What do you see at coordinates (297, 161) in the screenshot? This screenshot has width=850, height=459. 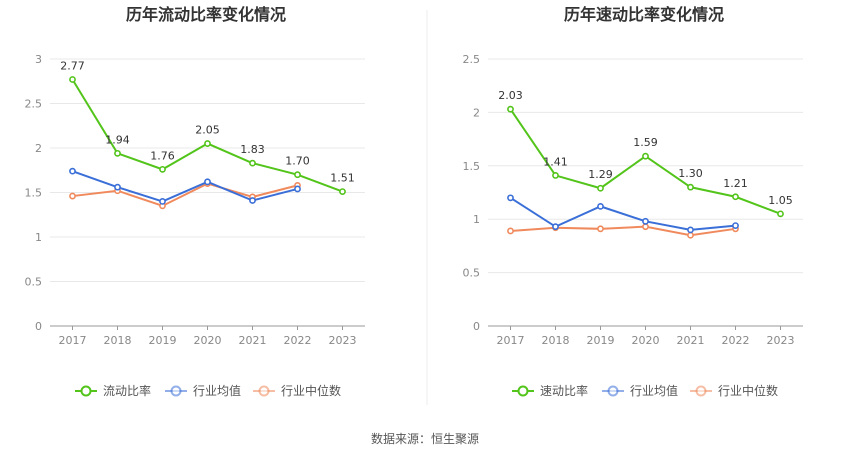 I see `data-label: 1.70` at bounding box center [297, 161].